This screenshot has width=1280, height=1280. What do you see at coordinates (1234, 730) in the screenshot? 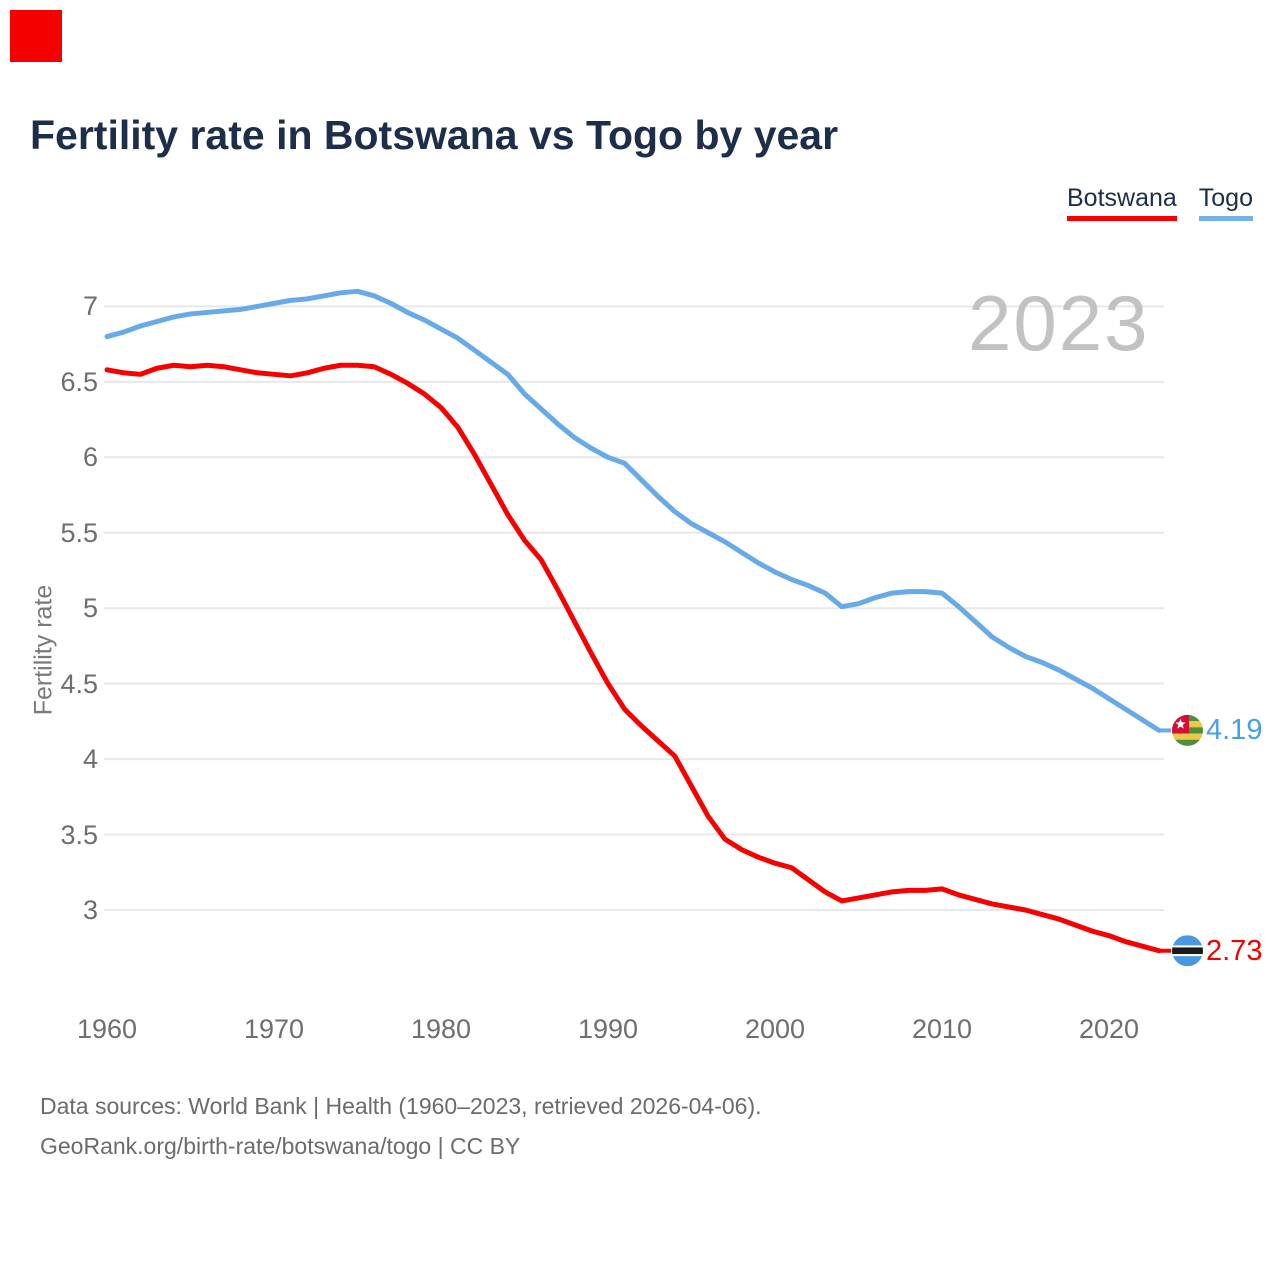
I see `end-label-togo: 4.19` at bounding box center [1234, 730].